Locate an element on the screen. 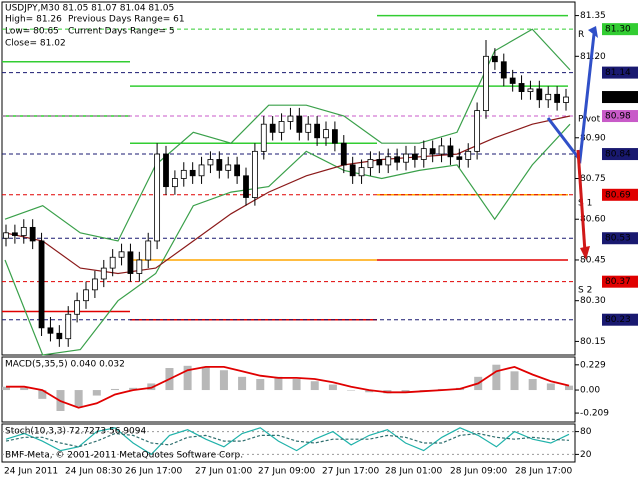 Image resolution: width=640 pixels, height=480 pixels. stoch-title: Stoch(10,3,3) 72.7273 56.9094 is located at coordinates (75, 432).